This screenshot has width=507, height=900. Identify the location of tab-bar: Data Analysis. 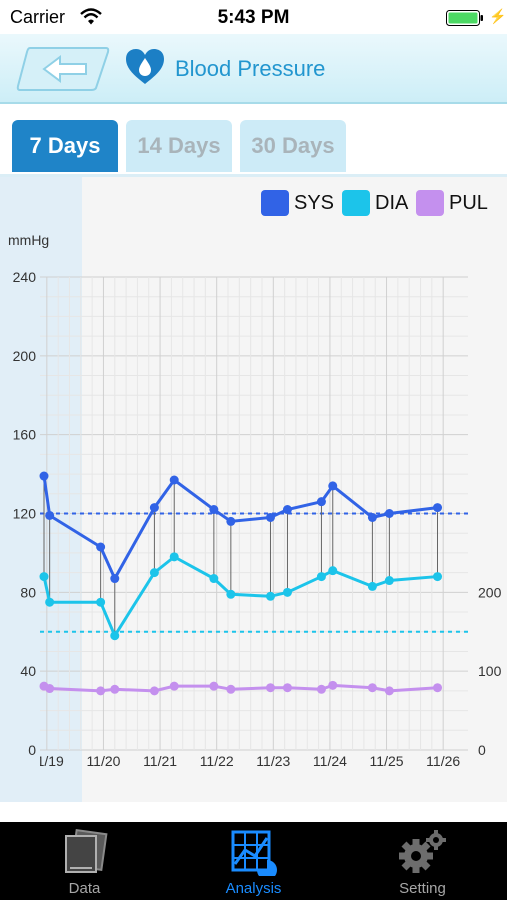
(253, 861).